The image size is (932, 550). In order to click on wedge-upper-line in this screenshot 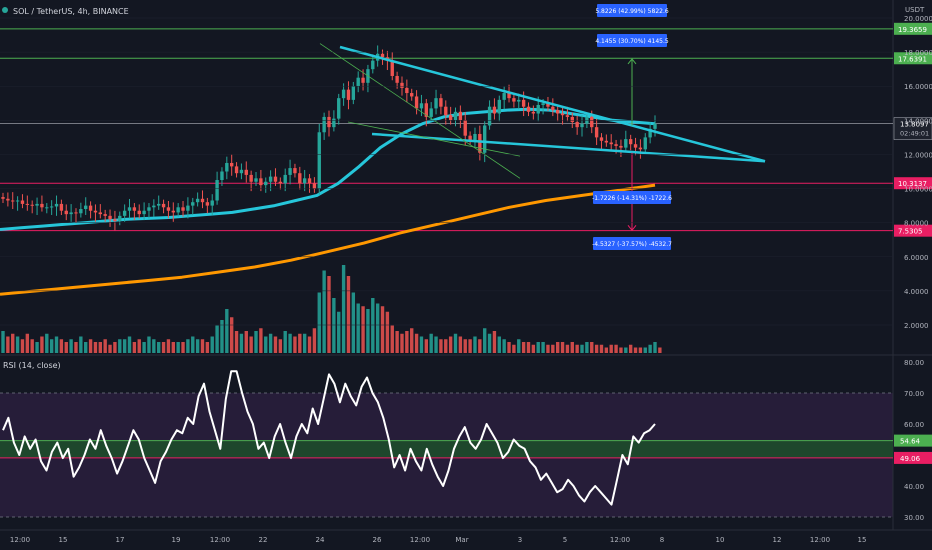, I will do `click(552, 104)`.